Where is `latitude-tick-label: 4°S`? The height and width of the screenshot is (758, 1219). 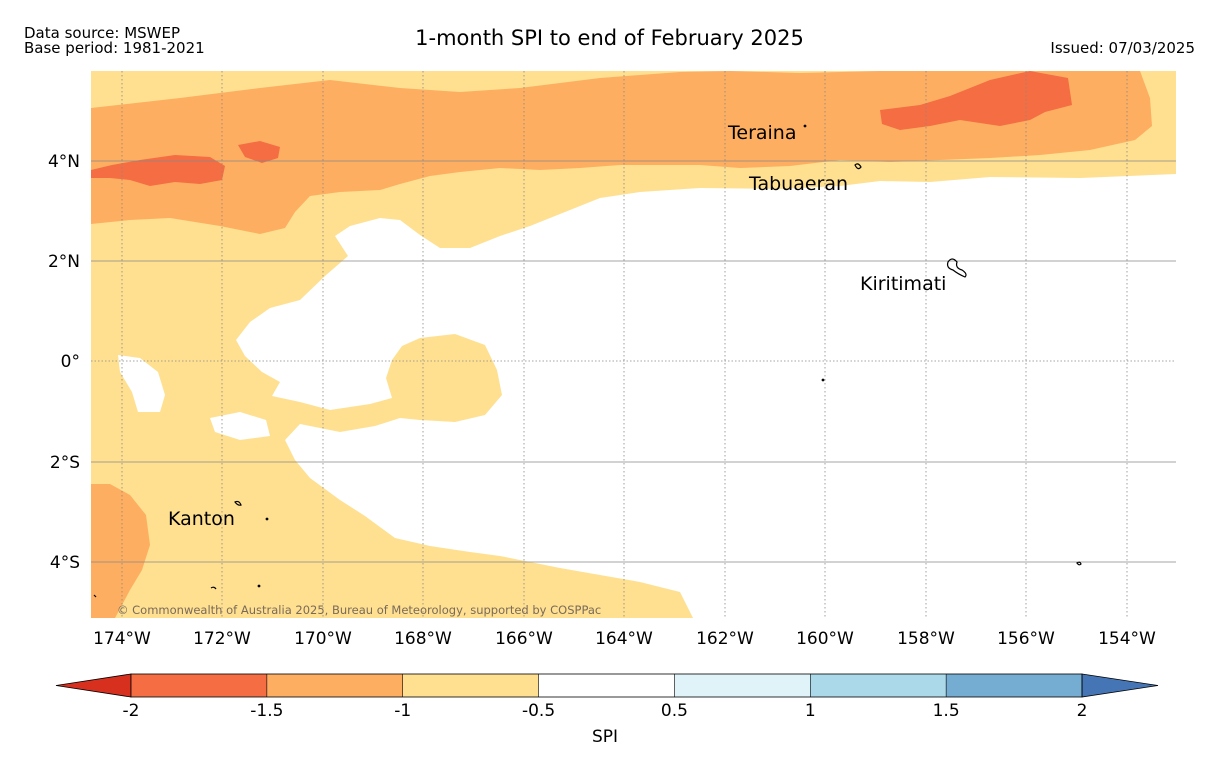 latitude-tick-label: 4°S is located at coordinates (65, 563).